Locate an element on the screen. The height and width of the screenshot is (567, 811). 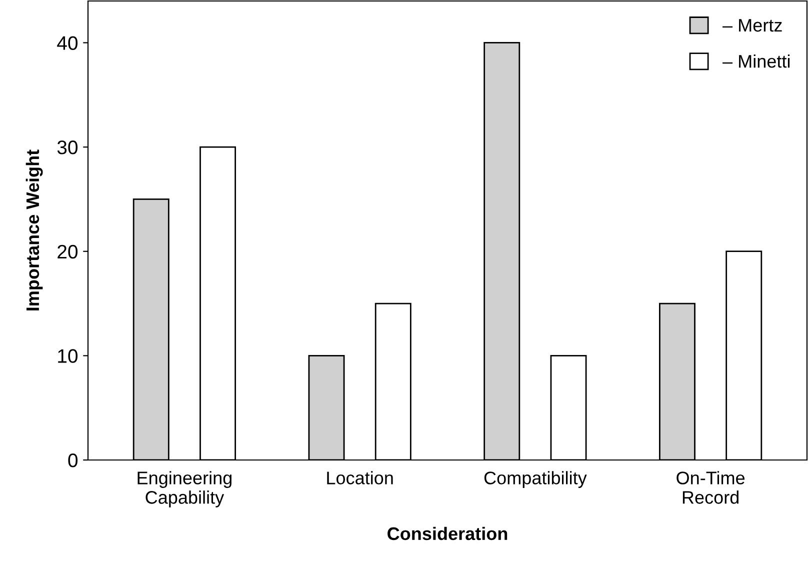
y-tick-label: 40 is located at coordinates (67, 43).